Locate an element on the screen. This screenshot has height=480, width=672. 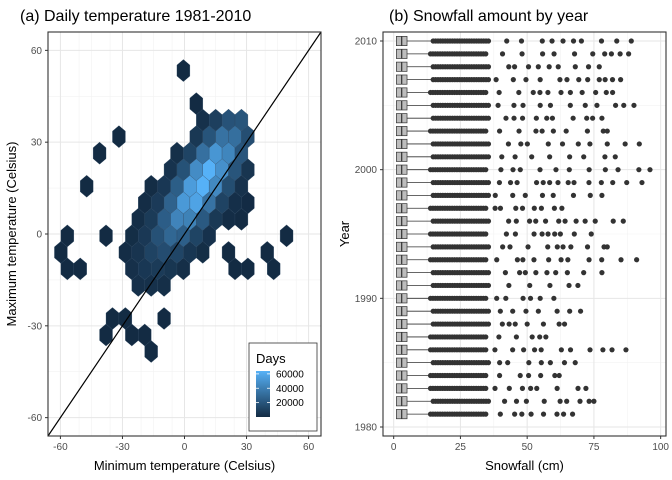
x-tick-label-a: 60 is located at coordinates (309, 447).